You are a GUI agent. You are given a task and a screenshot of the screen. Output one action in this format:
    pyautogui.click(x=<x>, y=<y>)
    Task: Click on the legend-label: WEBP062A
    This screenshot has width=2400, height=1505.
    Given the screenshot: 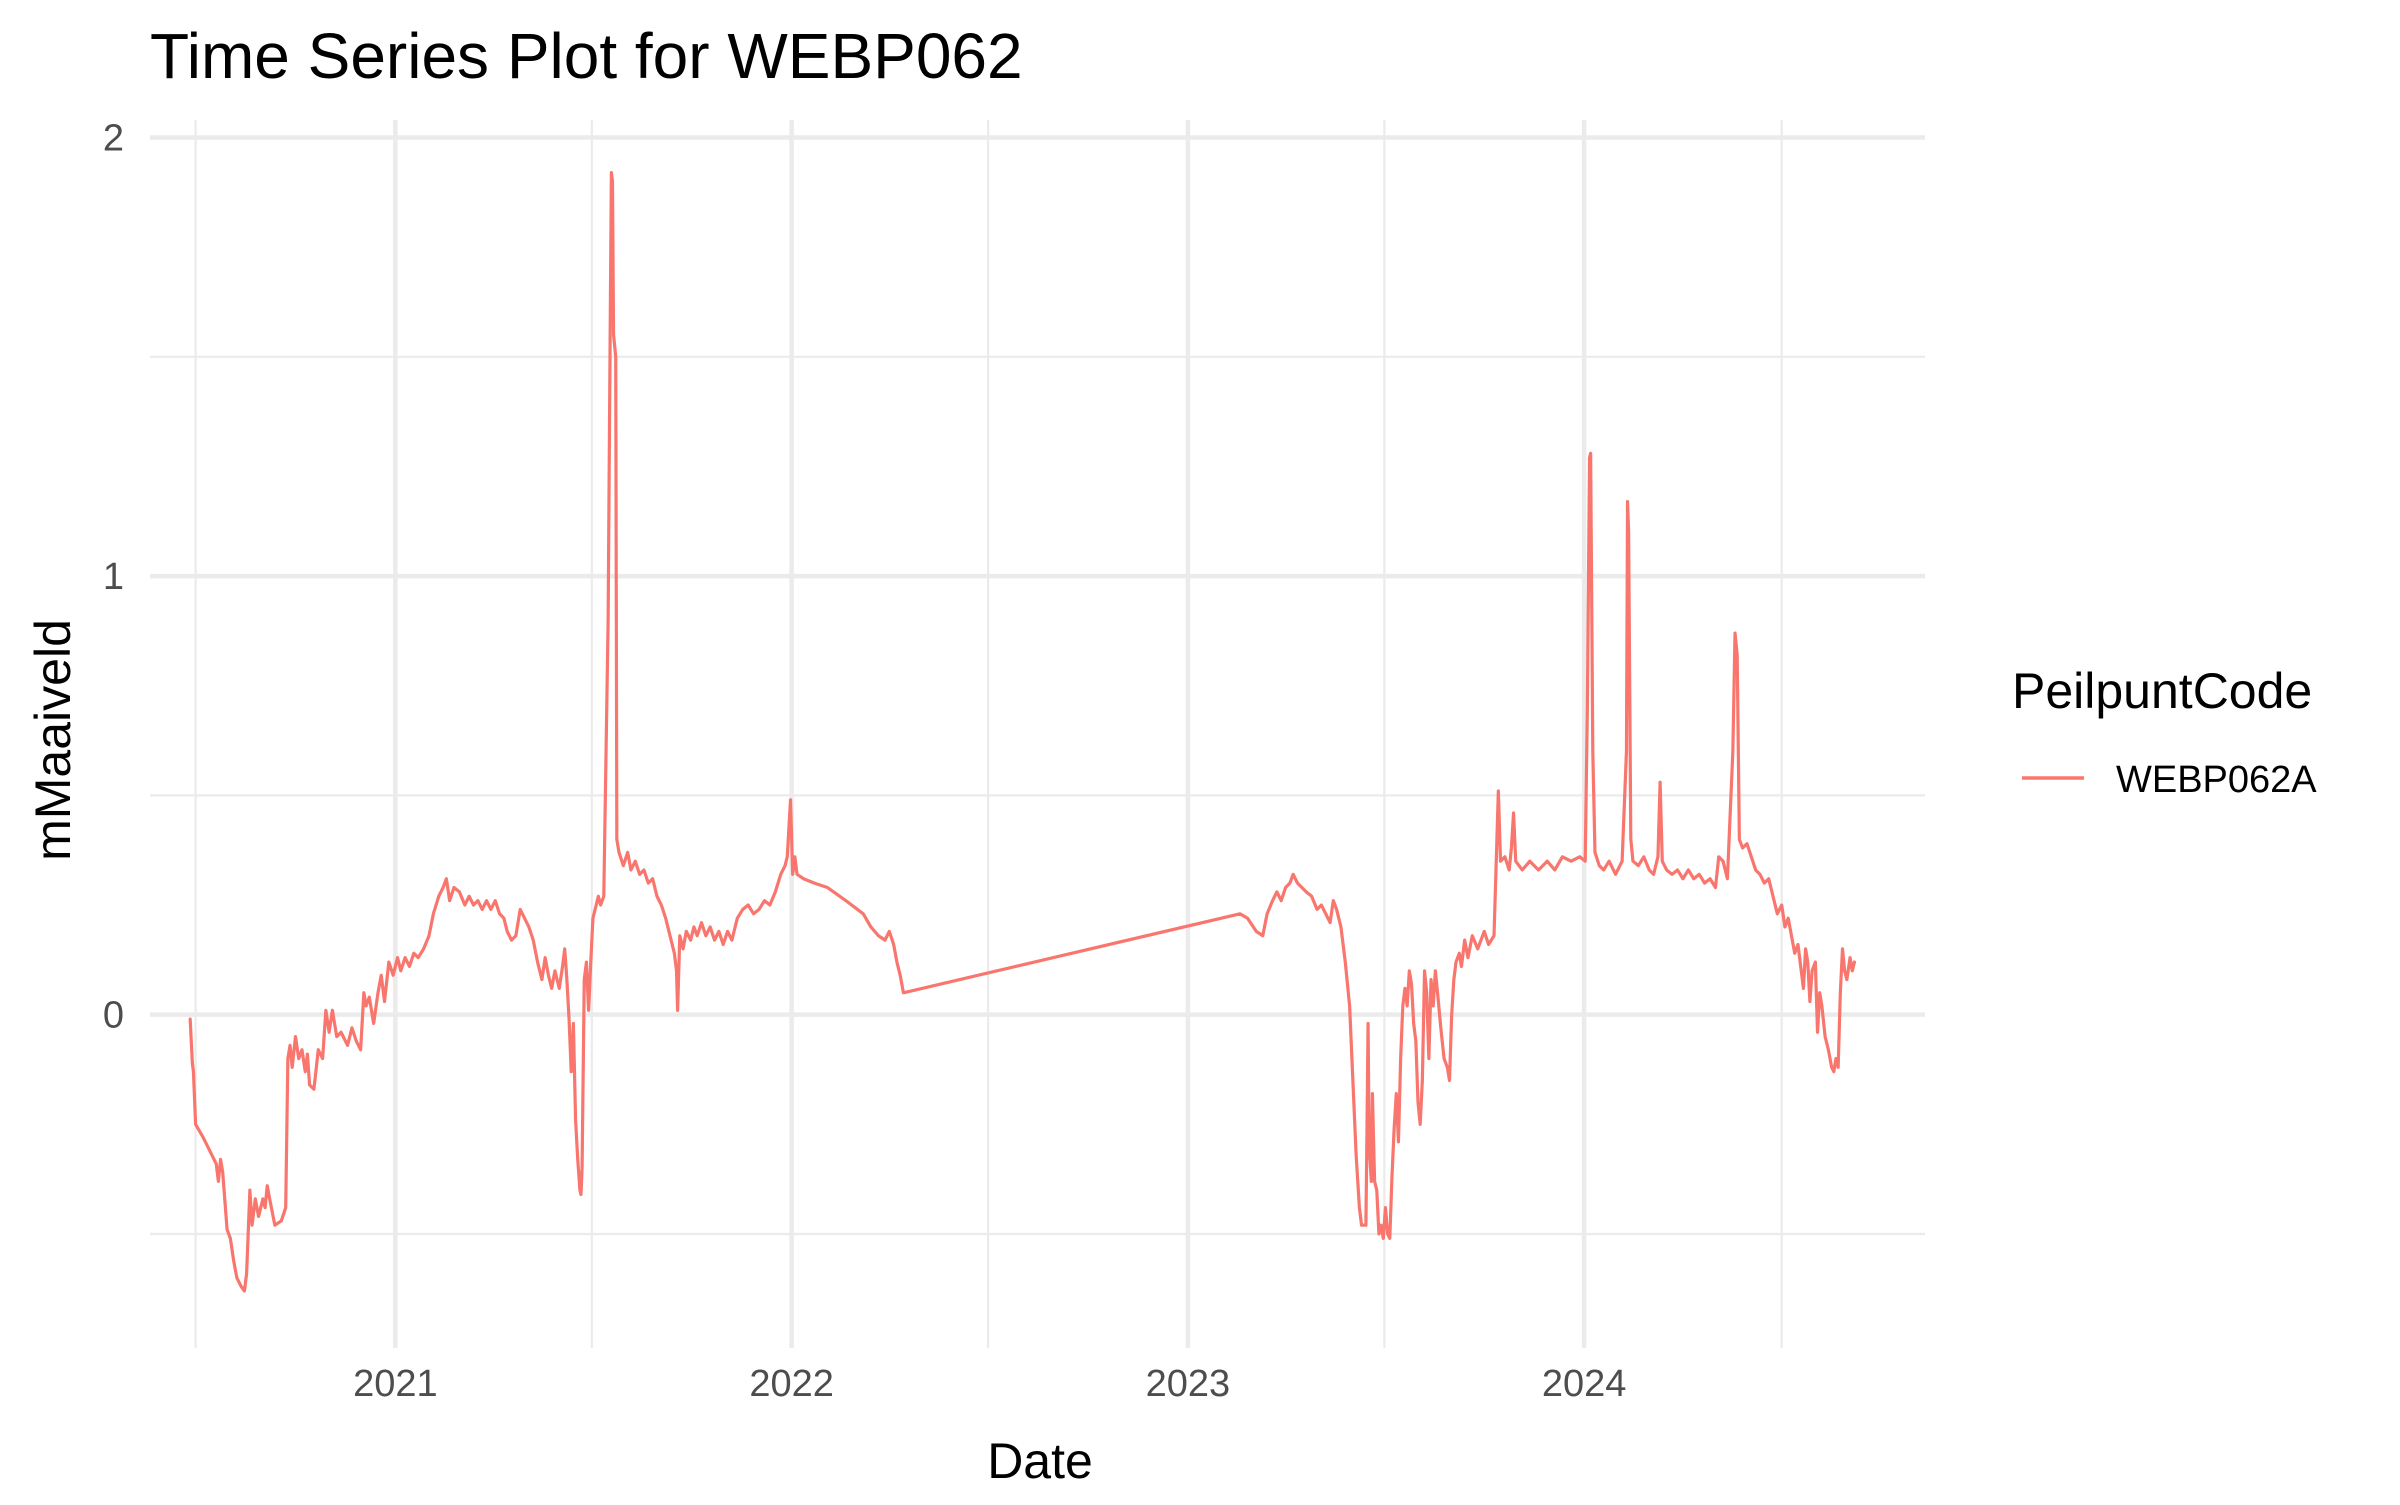 What is the action you would take?
    pyautogui.click(x=2216, y=780)
    